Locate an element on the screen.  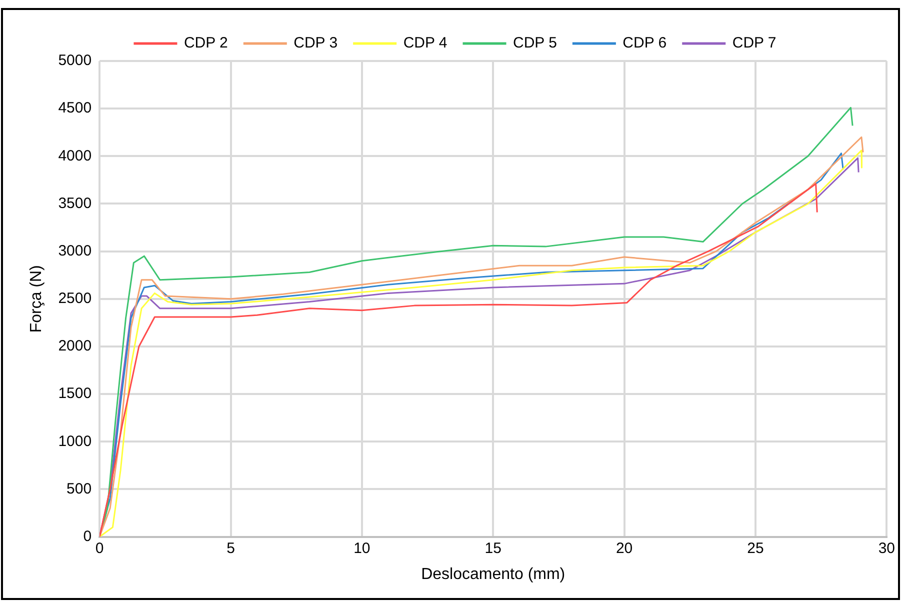
y-axis-title: Força (N) is located at coordinates (37, 299).